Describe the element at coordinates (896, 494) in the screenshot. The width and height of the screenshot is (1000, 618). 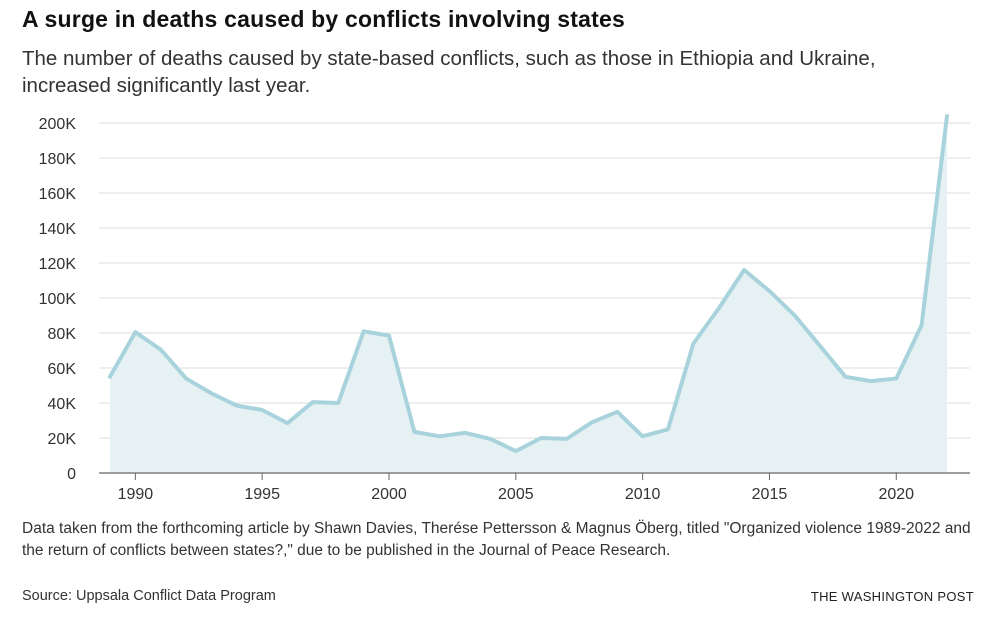
I see `x-tick-label: 2020` at that location.